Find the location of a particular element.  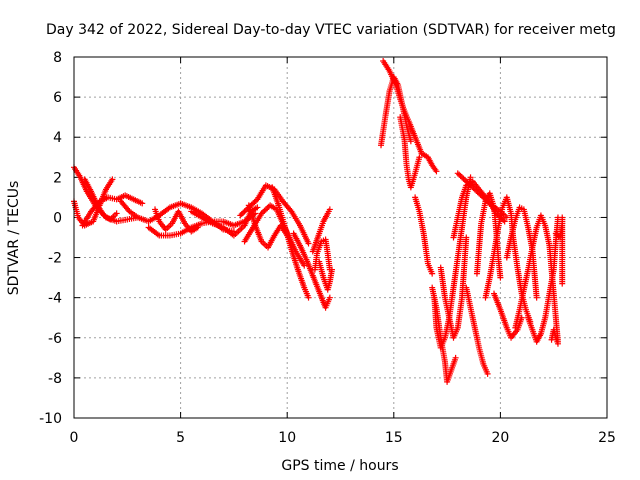

y-tick-label: -10 is located at coordinates (50, 419).